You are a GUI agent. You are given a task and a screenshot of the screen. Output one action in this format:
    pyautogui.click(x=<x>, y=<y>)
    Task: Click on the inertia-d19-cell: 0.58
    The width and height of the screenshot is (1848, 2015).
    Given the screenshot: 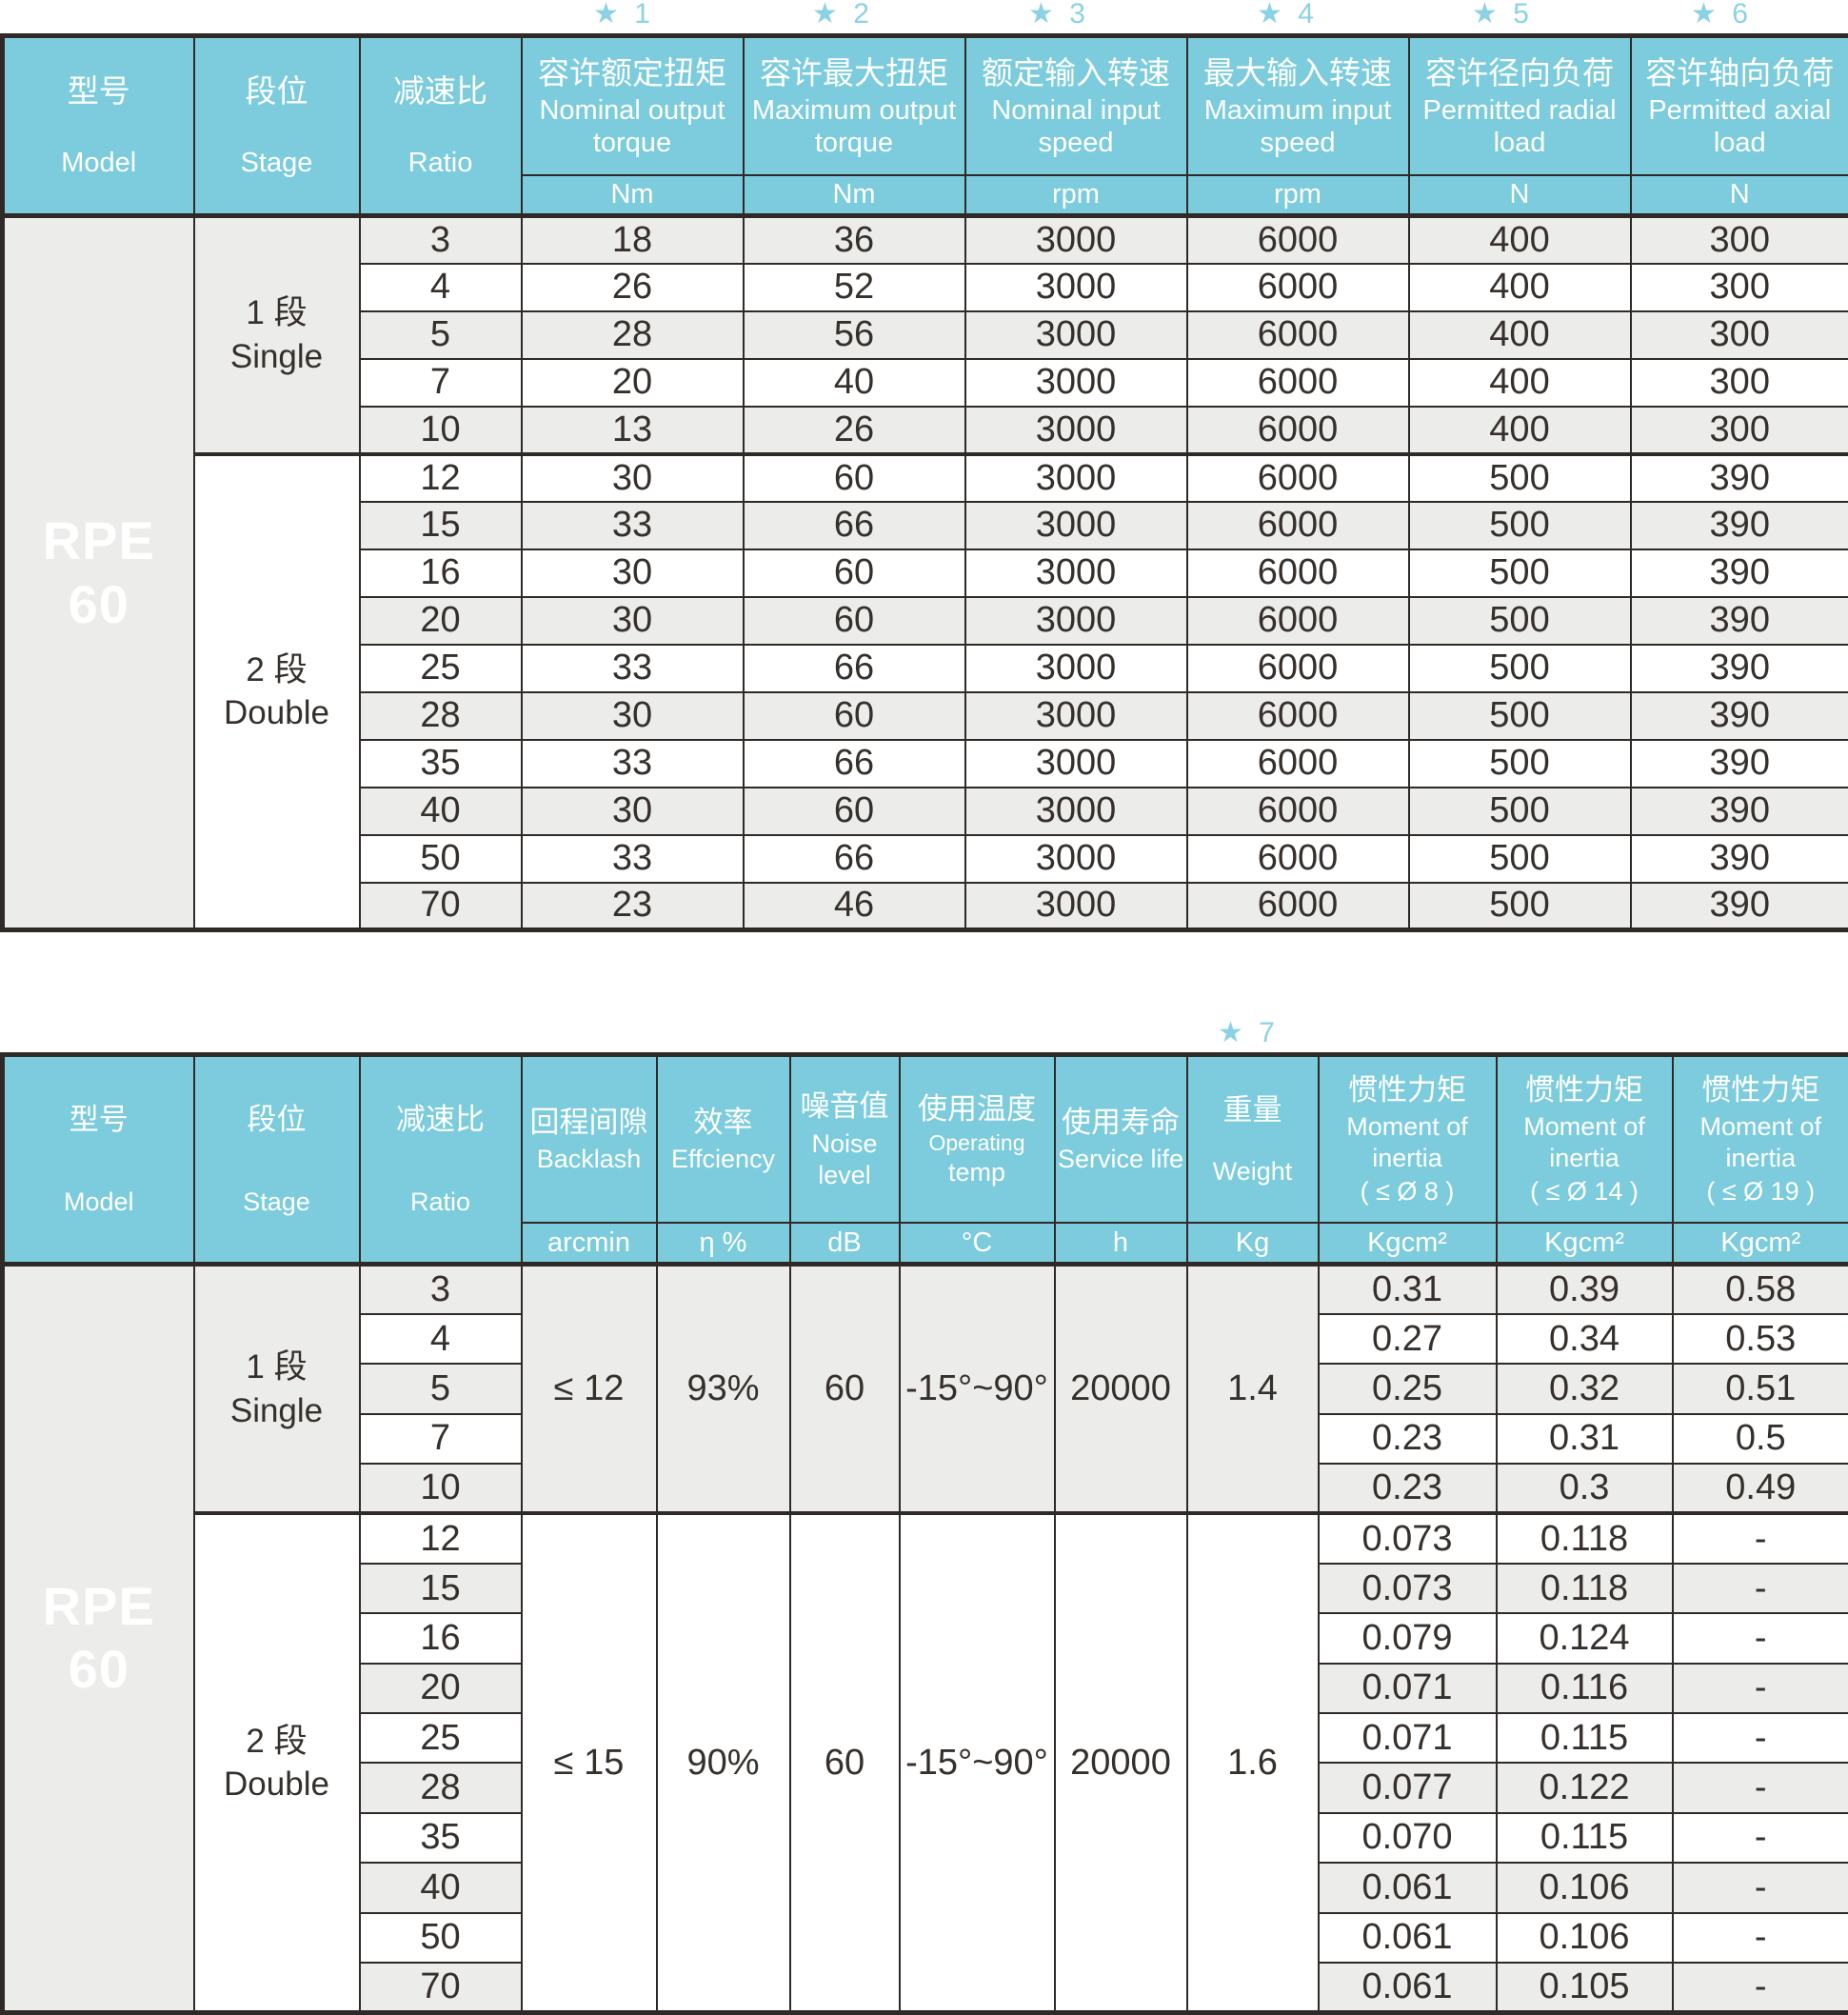 What is the action you would take?
    pyautogui.click(x=1760, y=1289)
    